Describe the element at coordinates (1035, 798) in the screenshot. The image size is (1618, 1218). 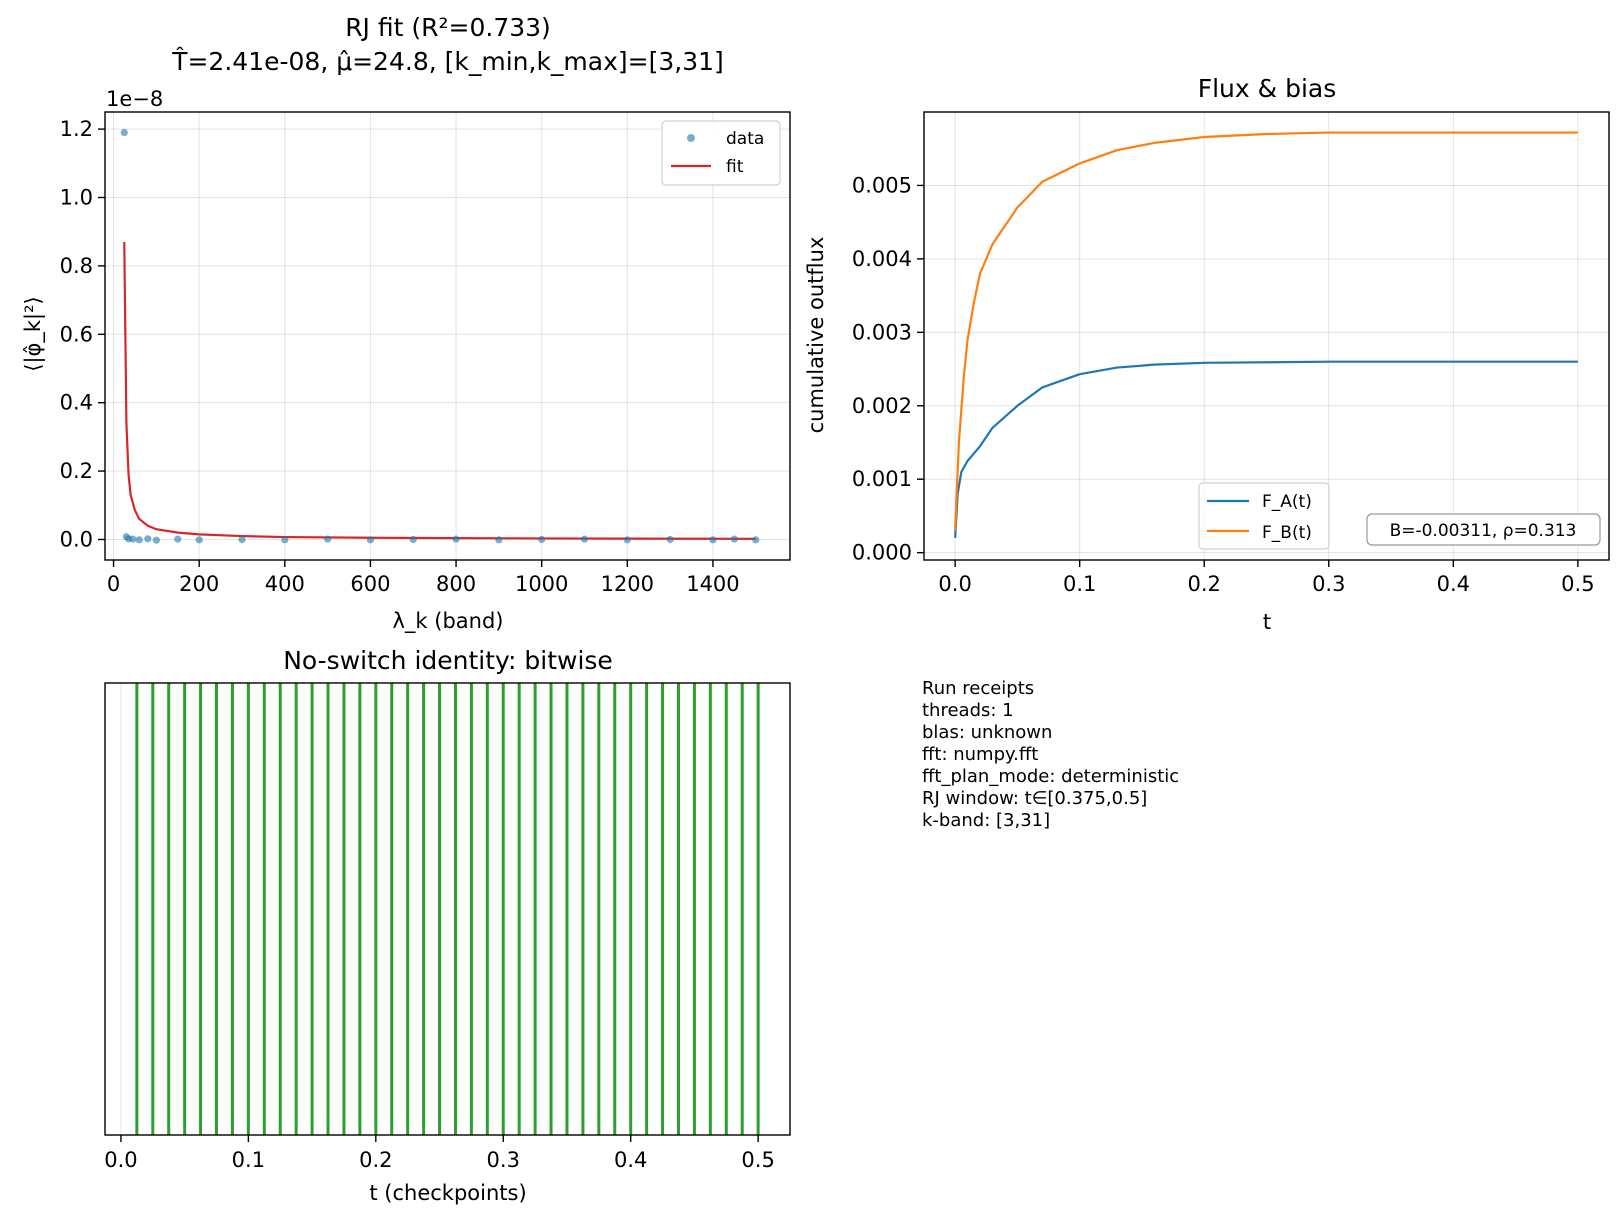
I see `receipt-rj-window: RJ window: t∈[0.375,0.5]` at that location.